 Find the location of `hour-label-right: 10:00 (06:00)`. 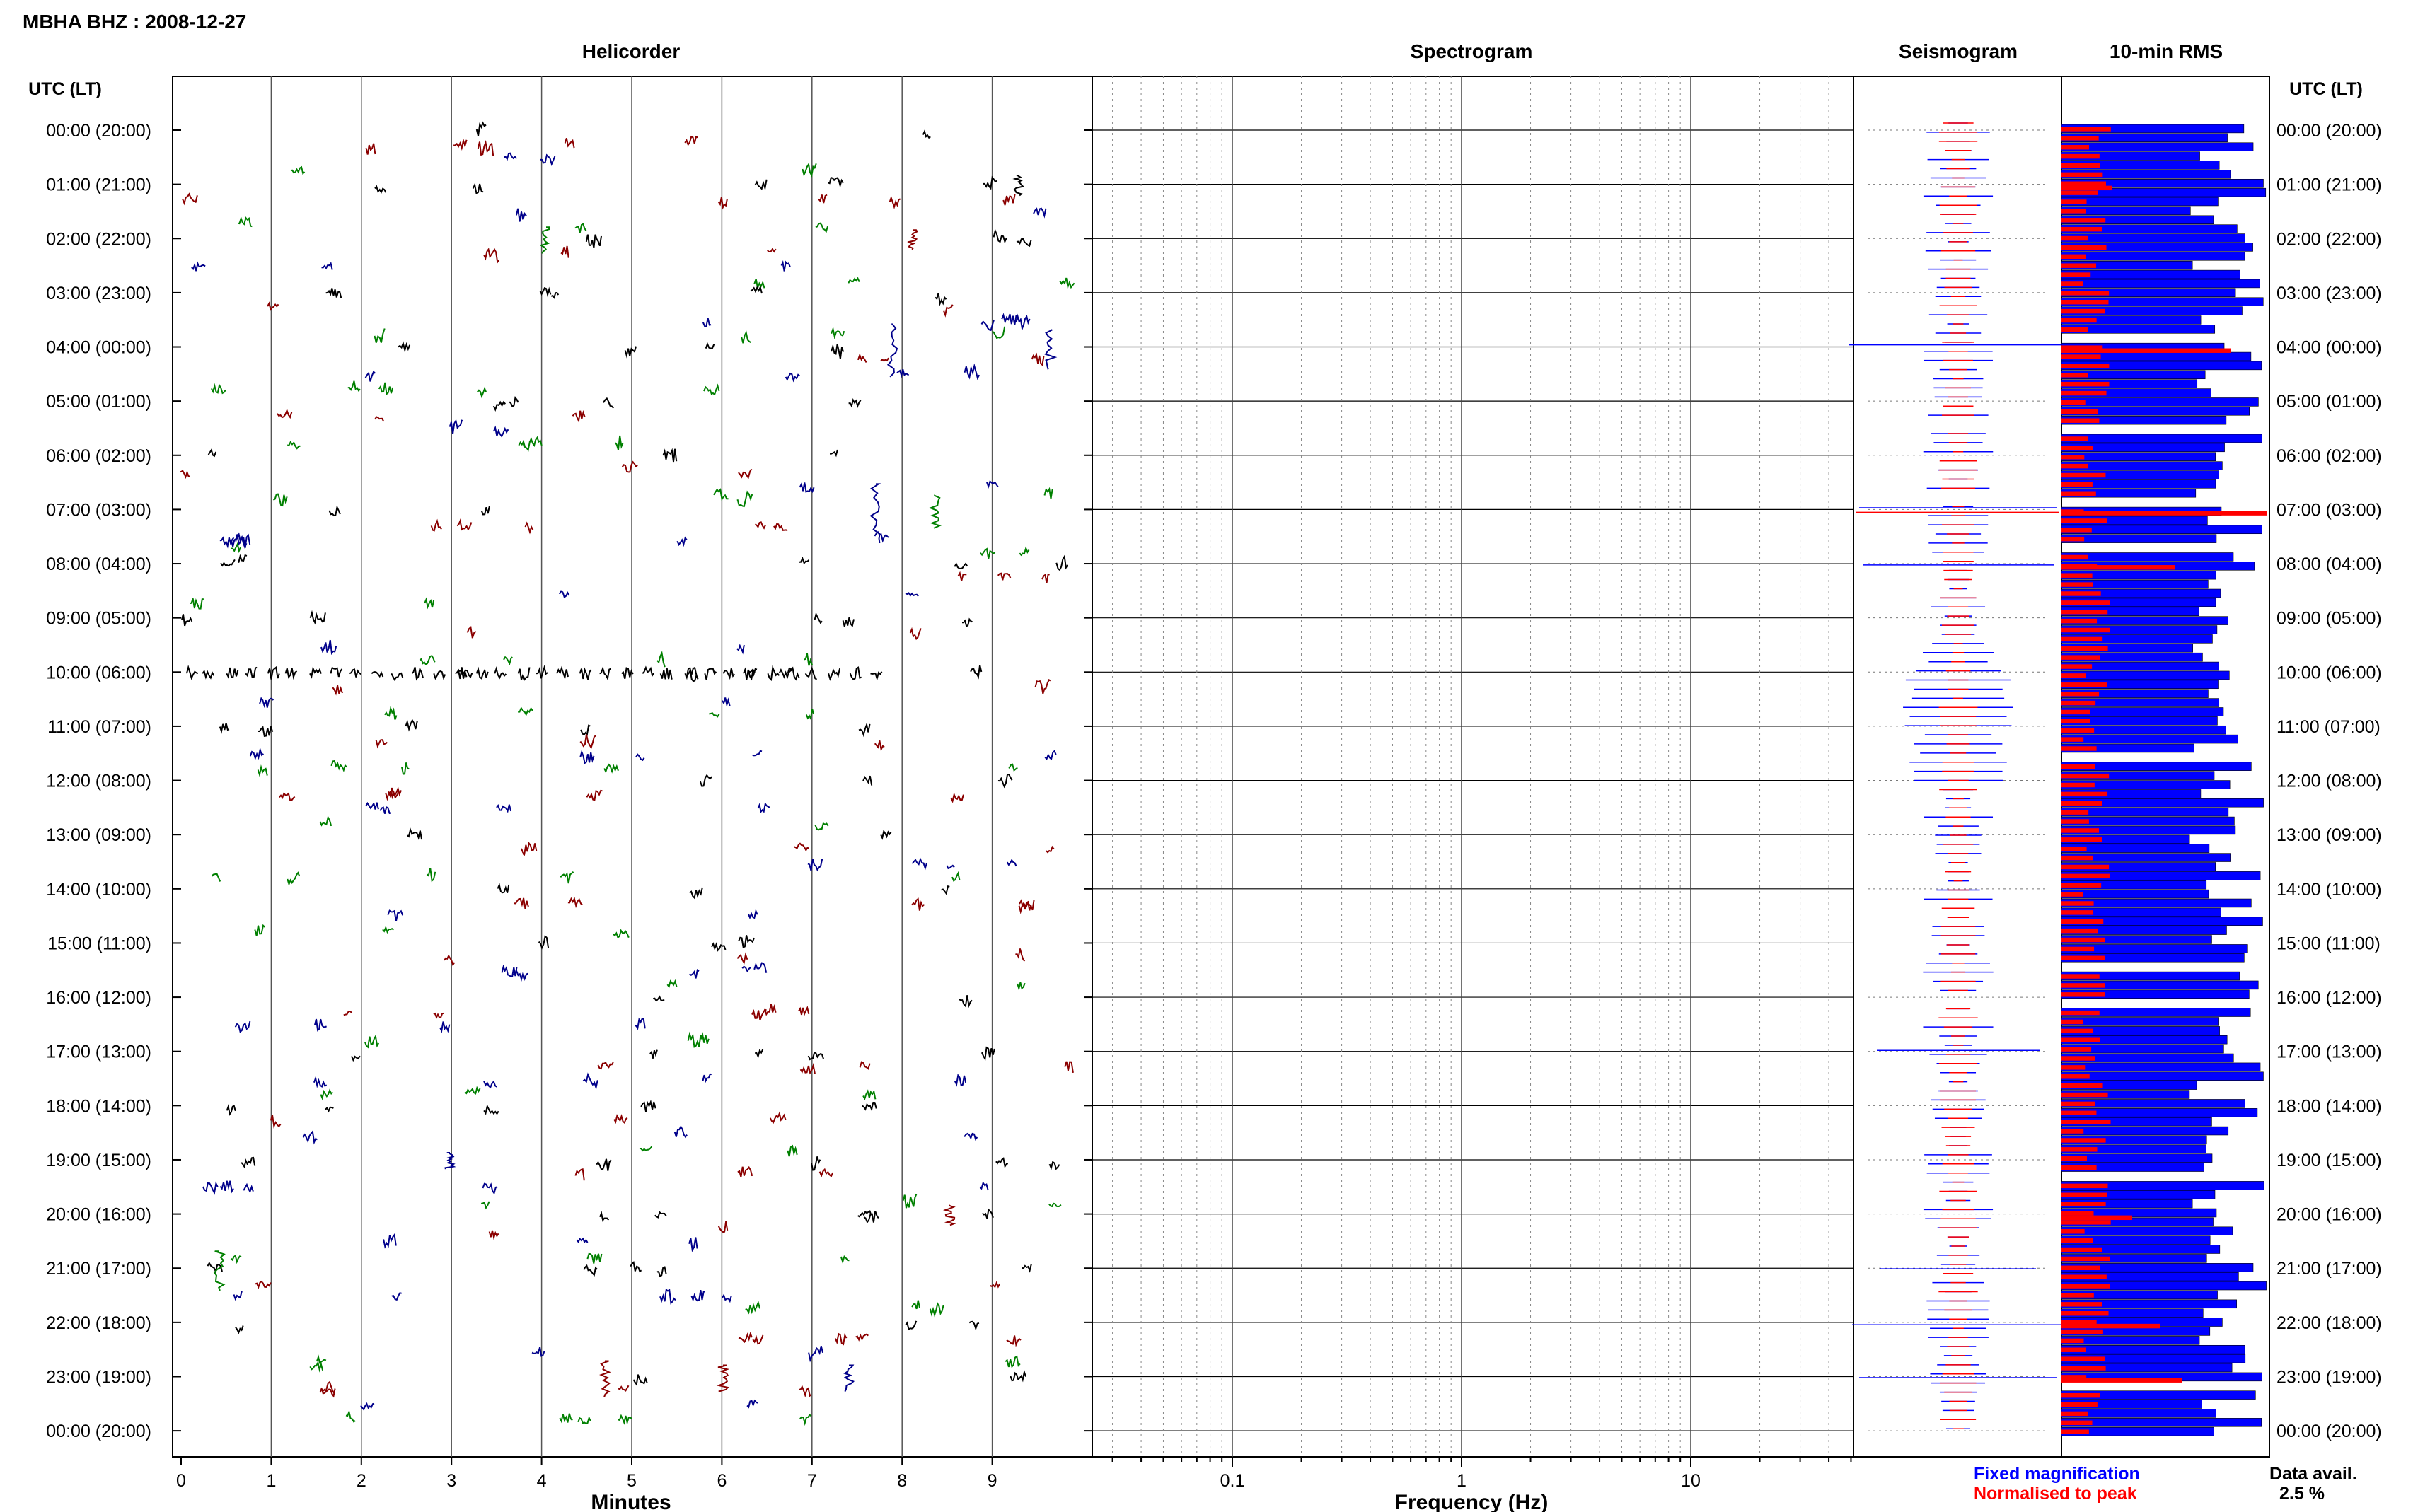

hour-label-right: 10:00 (06:00) is located at coordinates (2329, 672).